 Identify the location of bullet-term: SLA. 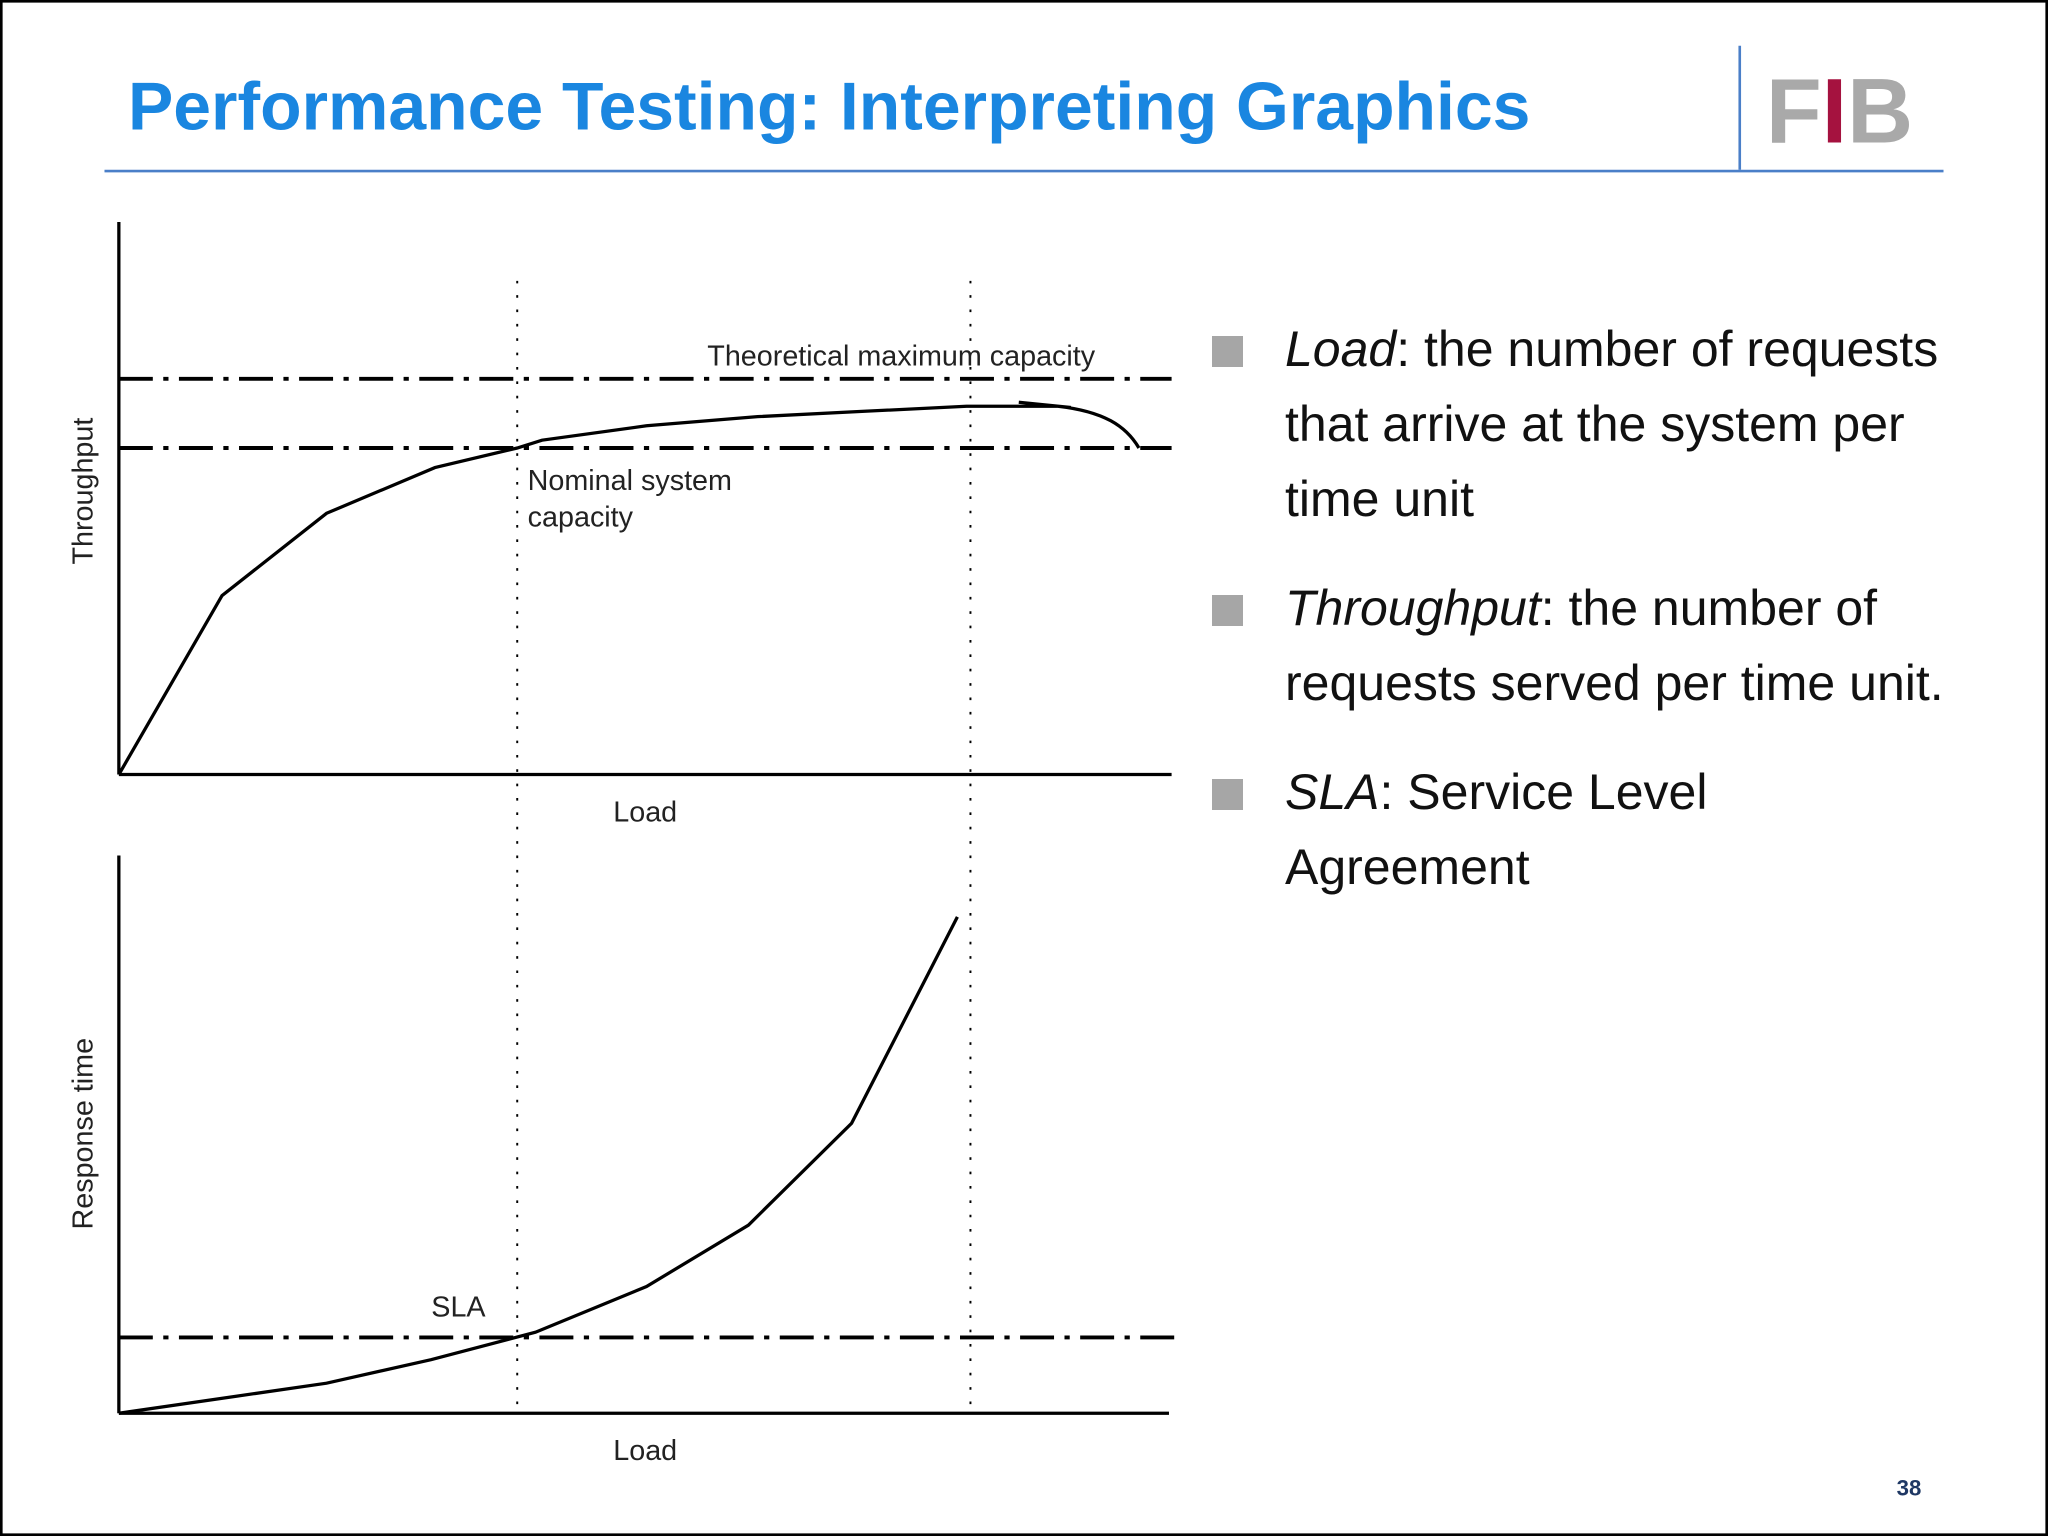
(1332, 792).